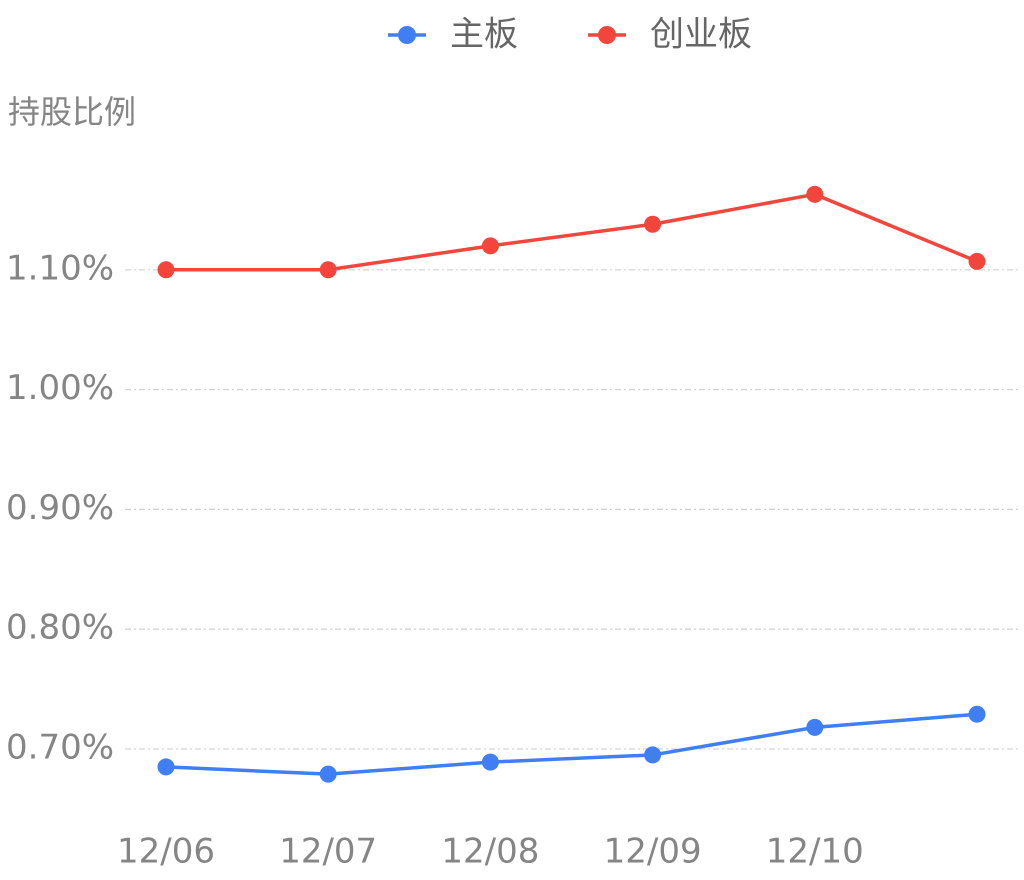 The image size is (1024, 880). I want to click on legend-label: 创业板, so click(701, 35).